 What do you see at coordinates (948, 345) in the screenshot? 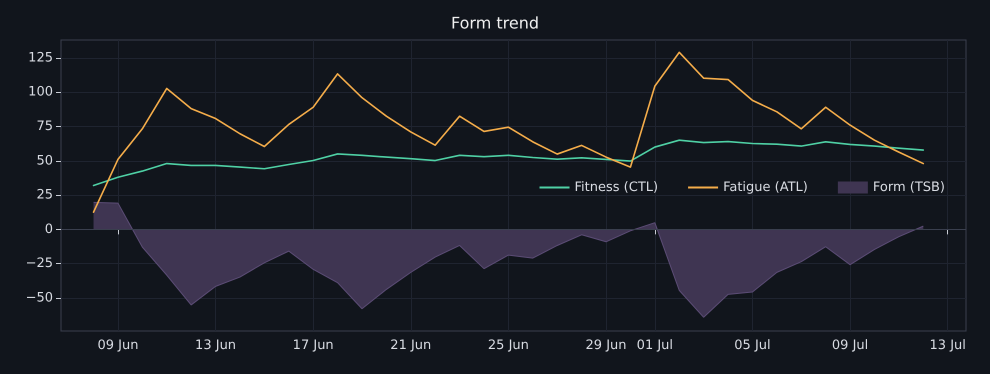
I see `x-tick-label: 13 Jul` at bounding box center [948, 345].